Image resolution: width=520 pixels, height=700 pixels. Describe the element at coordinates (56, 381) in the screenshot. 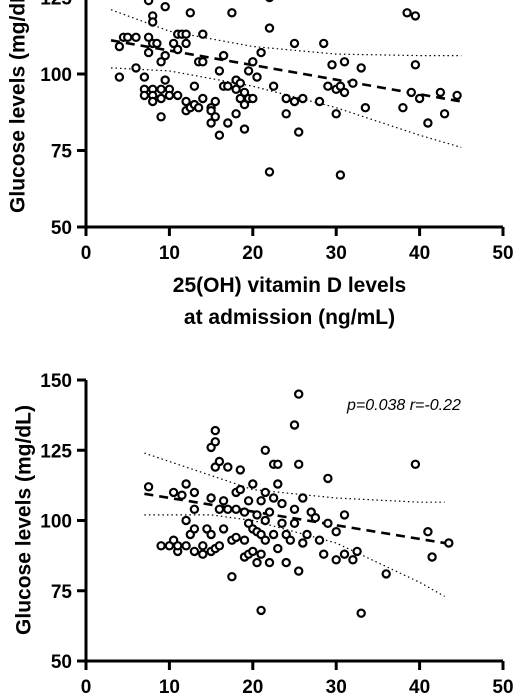

I see `plot2-y-tick-label: 150` at that location.